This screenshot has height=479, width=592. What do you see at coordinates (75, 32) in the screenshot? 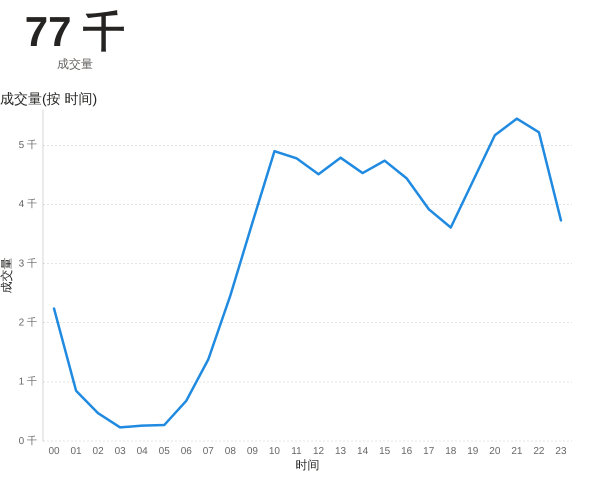
I see `text: 77 千` at bounding box center [75, 32].